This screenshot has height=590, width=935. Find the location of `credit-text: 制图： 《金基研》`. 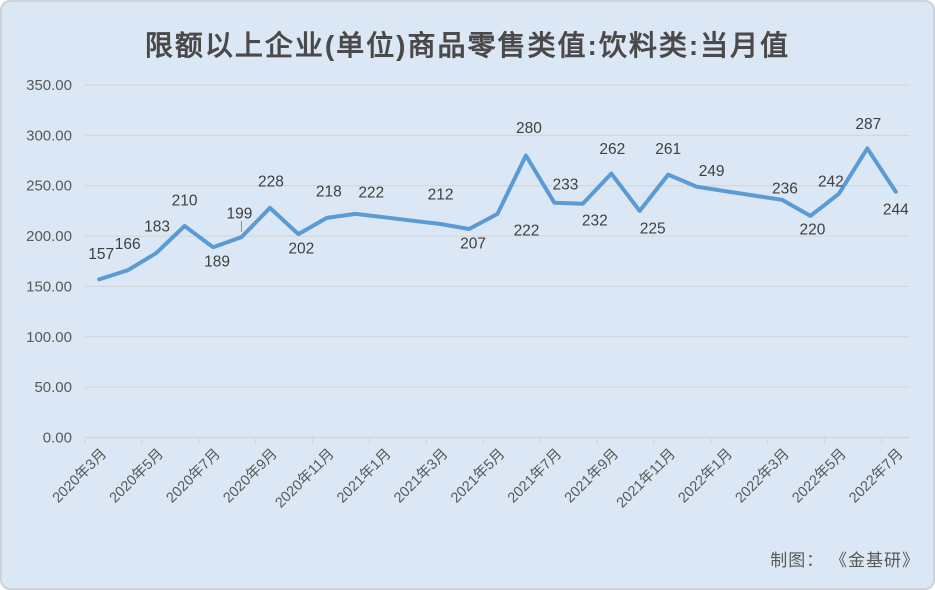

credit-text: 制图： 《金基研》 is located at coordinates (845, 560).